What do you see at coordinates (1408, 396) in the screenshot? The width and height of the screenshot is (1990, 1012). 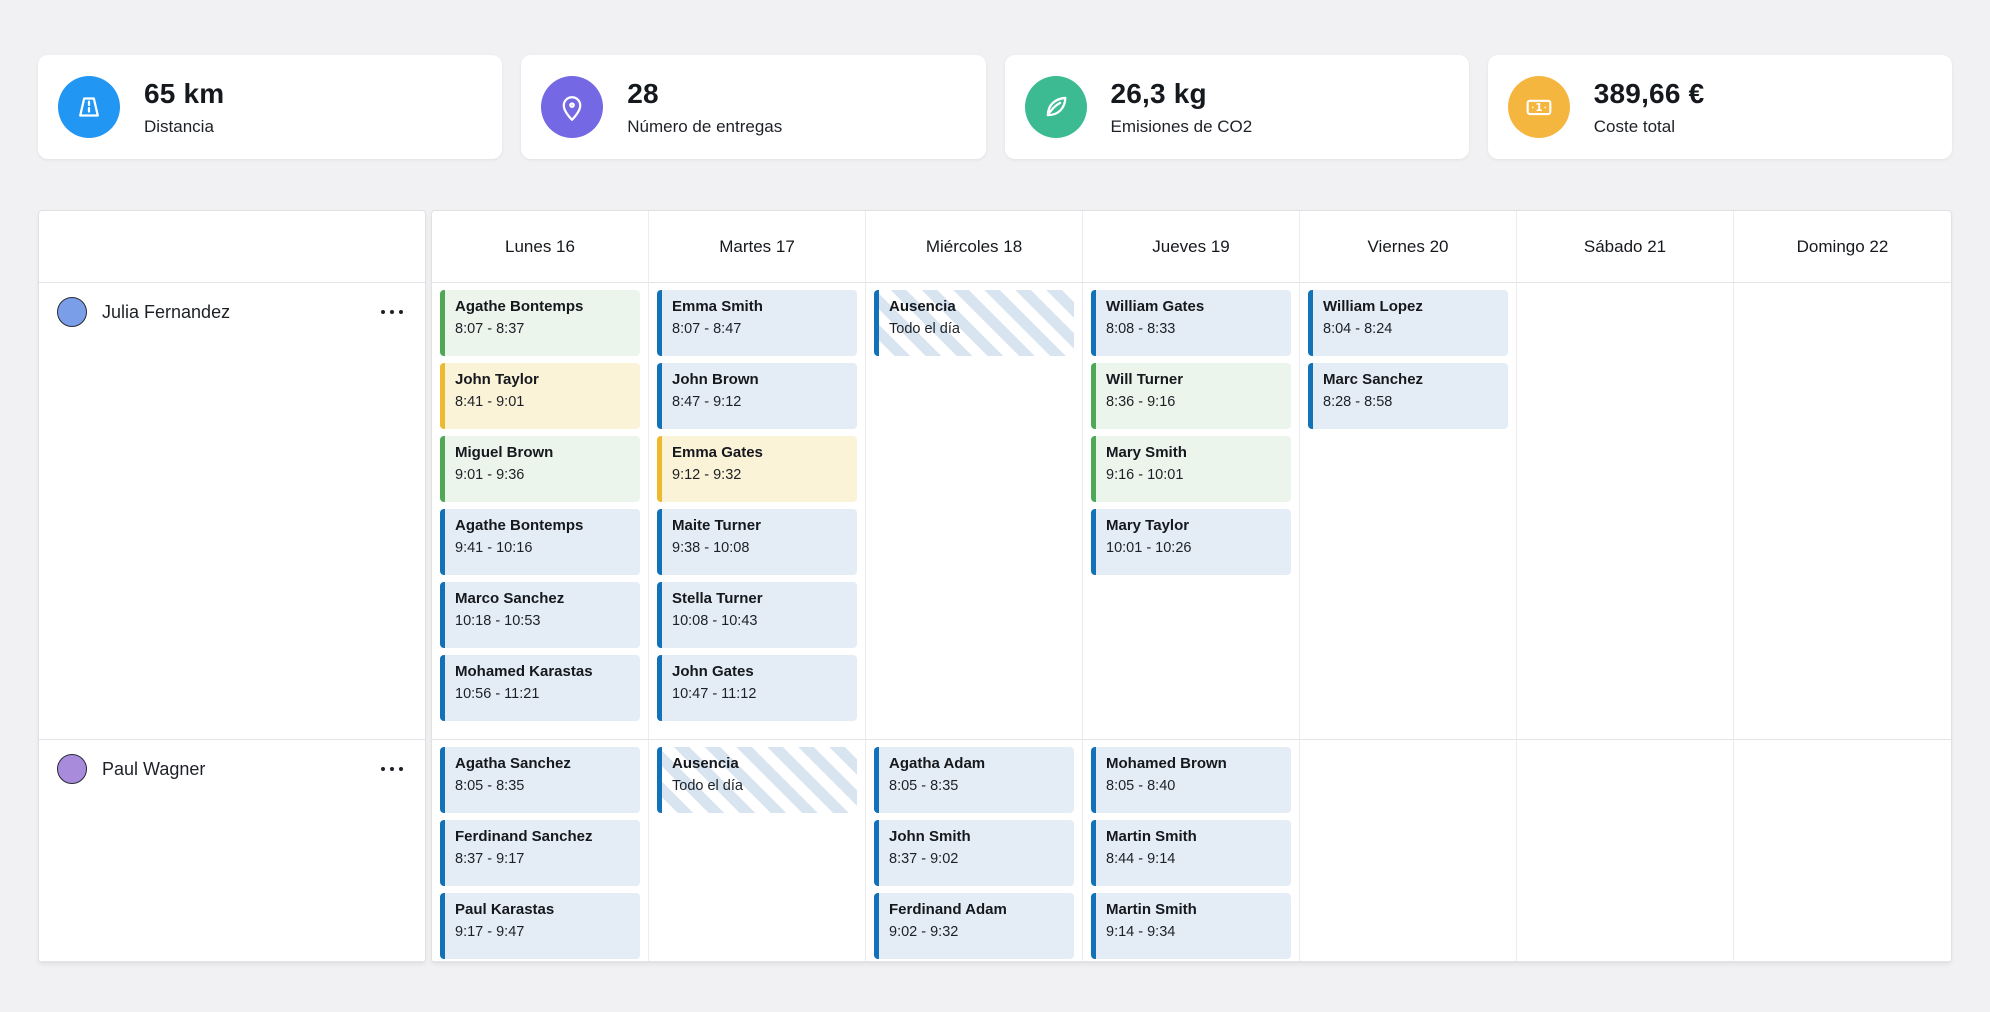 I see `event-card: Marc Sanchez 8:28 - 8:58` at bounding box center [1408, 396].